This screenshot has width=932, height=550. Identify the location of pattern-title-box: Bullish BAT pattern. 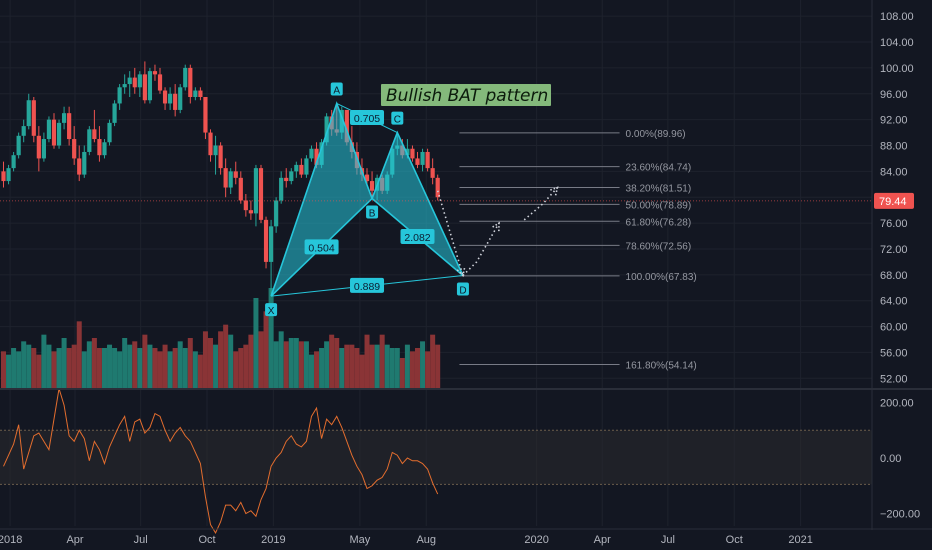
(466, 95).